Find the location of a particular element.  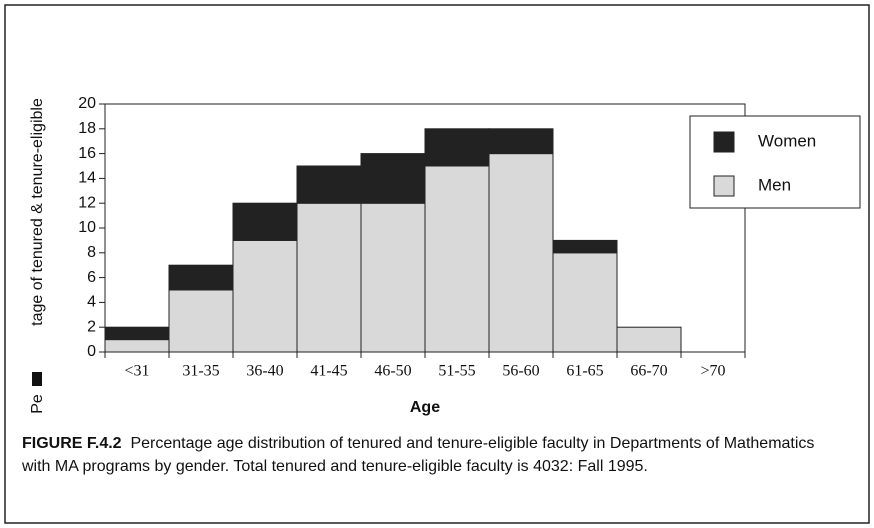

marker is located at coordinates (37, 379).